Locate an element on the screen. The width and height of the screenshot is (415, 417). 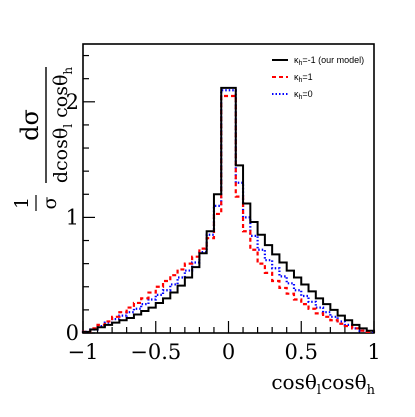
y-tick-label: 0 is located at coordinates (72, 333).